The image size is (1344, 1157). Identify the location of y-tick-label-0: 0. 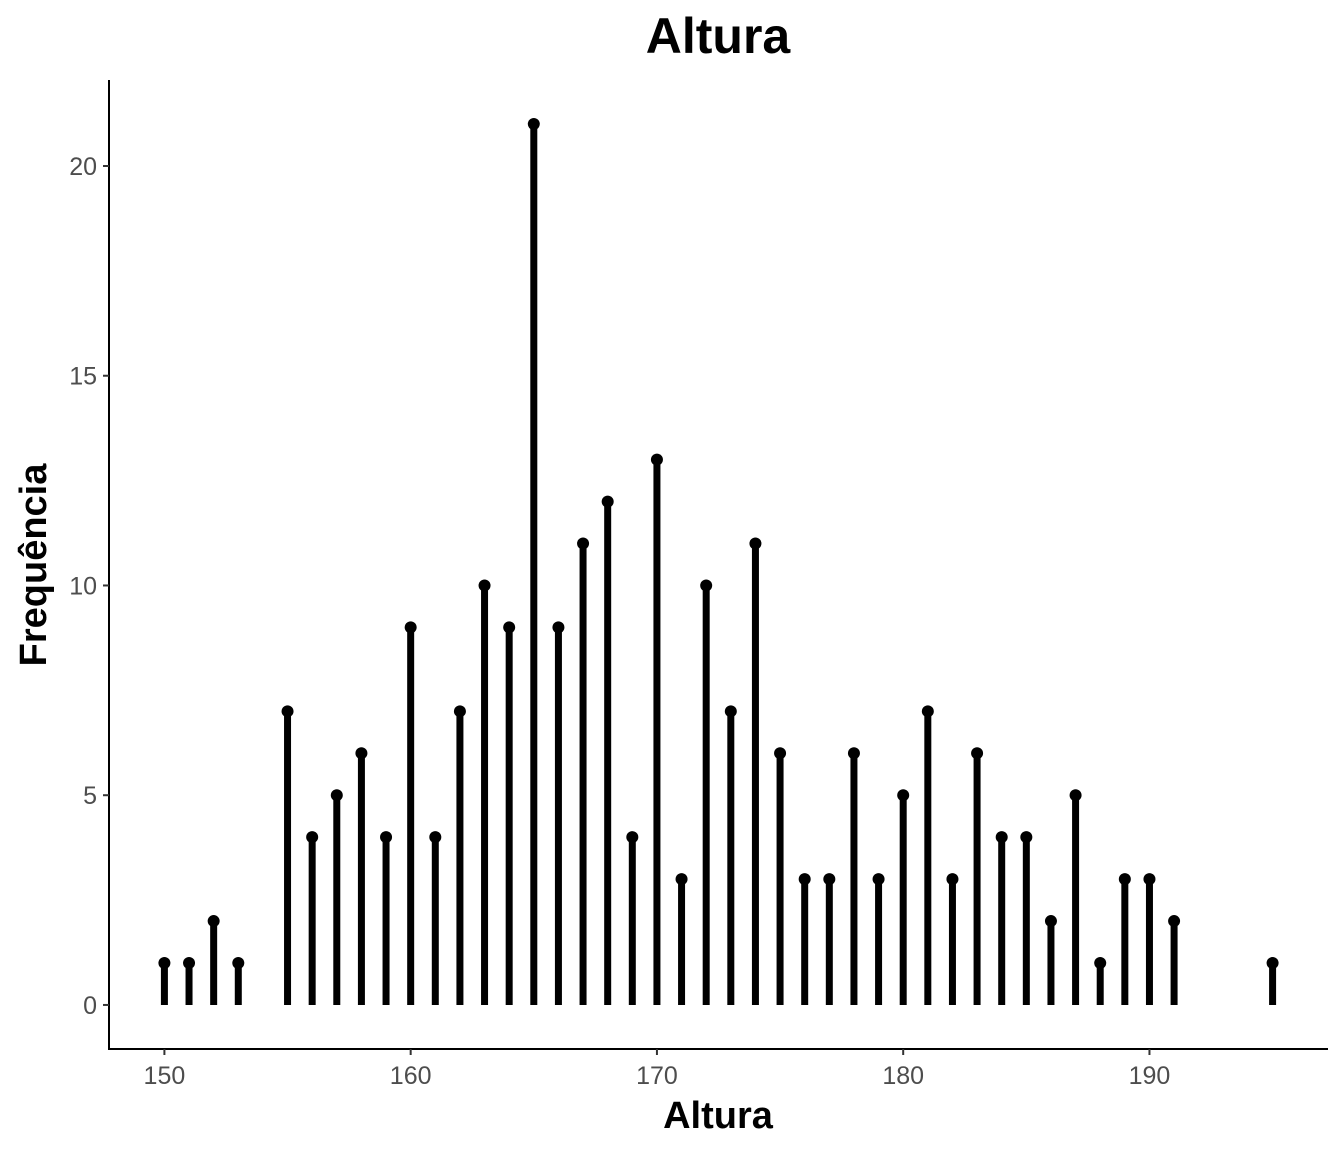
(90, 1006).